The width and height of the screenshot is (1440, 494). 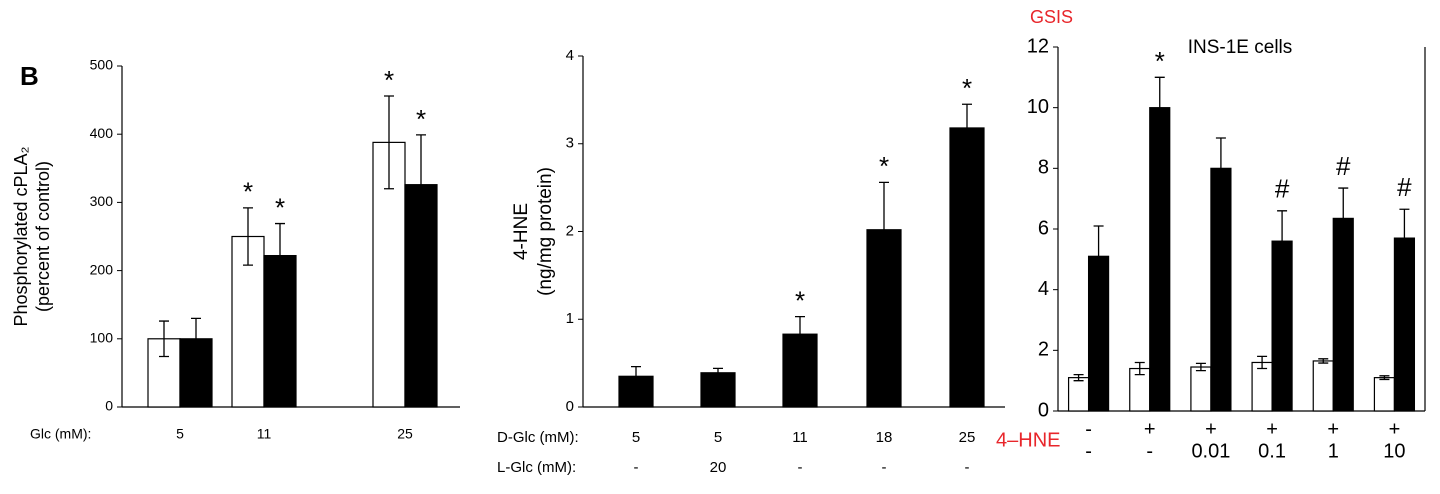 What do you see at coordinates (538, 437) in the screenshot?
I see `row-label: D-Glc (mM):` at bounding box center [538, 437].